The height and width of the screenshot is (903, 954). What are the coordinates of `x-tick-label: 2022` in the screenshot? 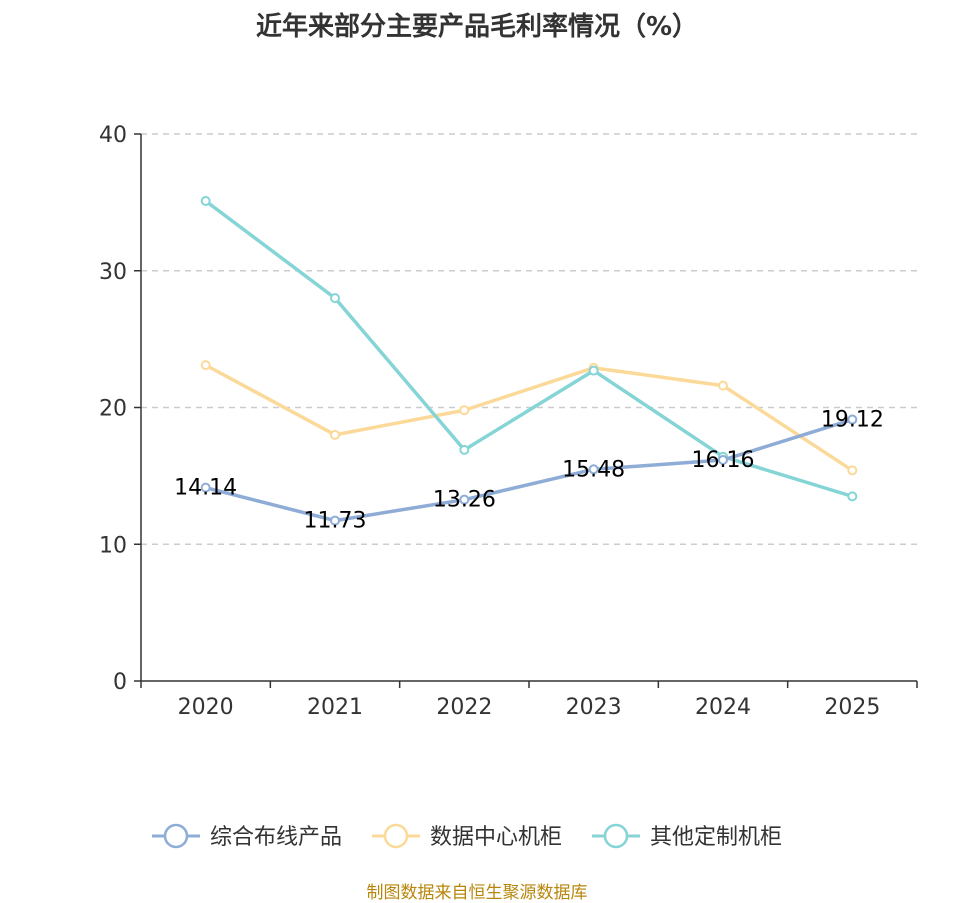 It's located at (464, 707).